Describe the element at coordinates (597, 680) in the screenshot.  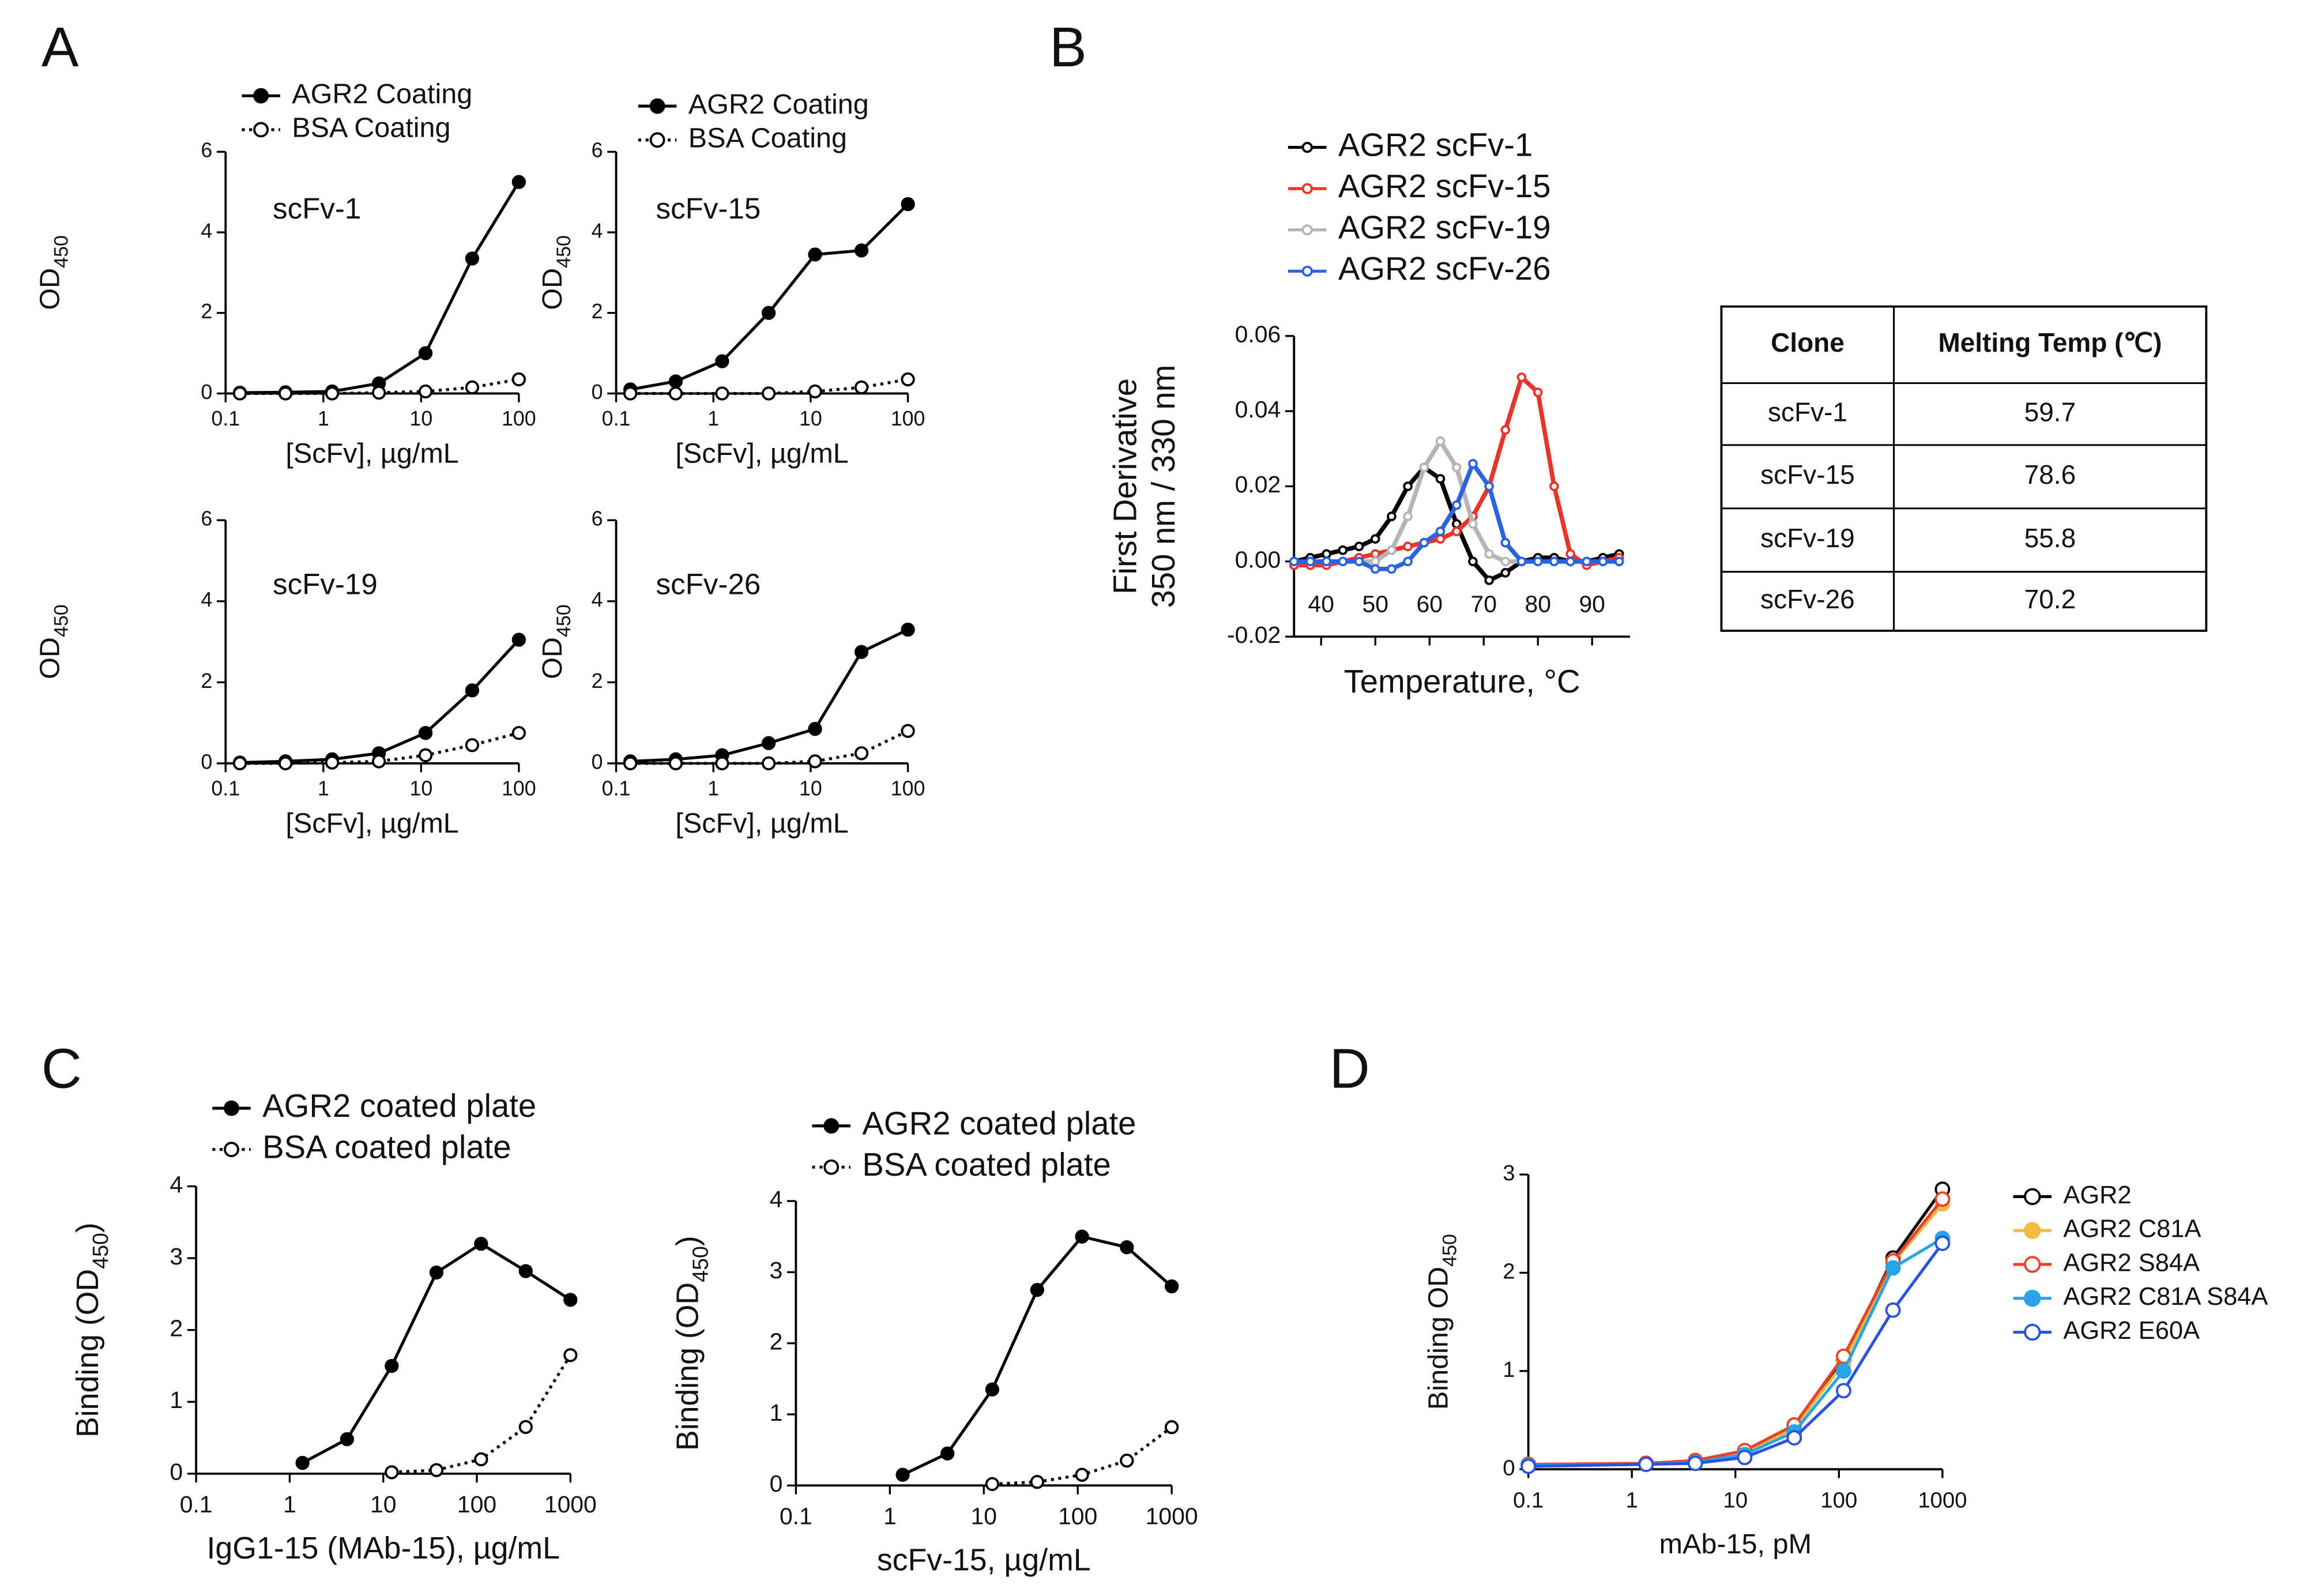
I see `y-tick-label: 2` at that location.